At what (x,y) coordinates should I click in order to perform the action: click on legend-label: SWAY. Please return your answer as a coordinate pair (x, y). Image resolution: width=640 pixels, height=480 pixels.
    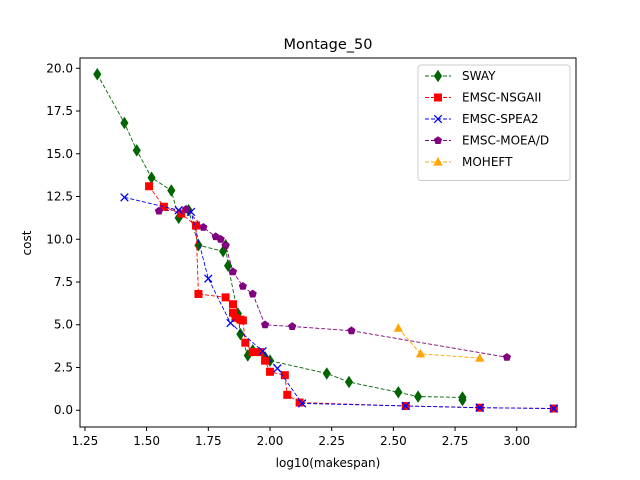
    Looking at the image, I should click on (479, 76).